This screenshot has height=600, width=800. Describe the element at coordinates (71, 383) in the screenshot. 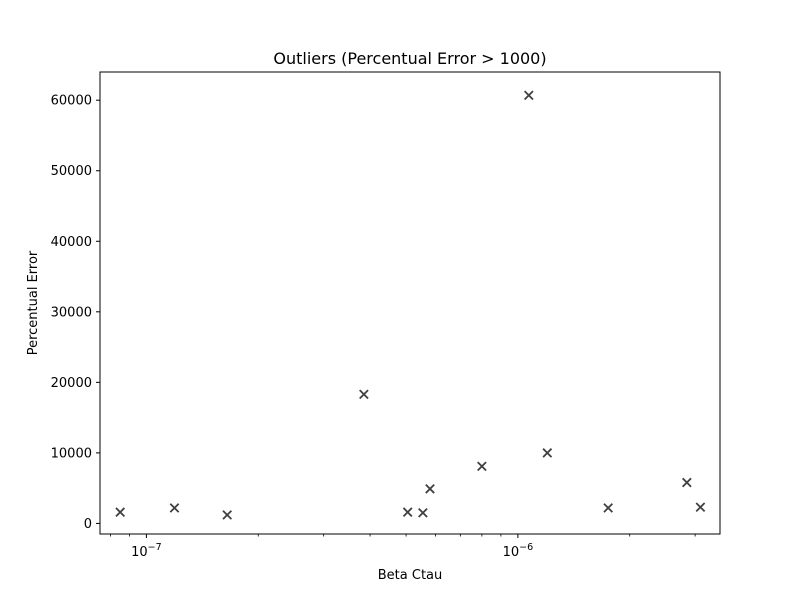

I see `y-tick-label: 20000` at that location.